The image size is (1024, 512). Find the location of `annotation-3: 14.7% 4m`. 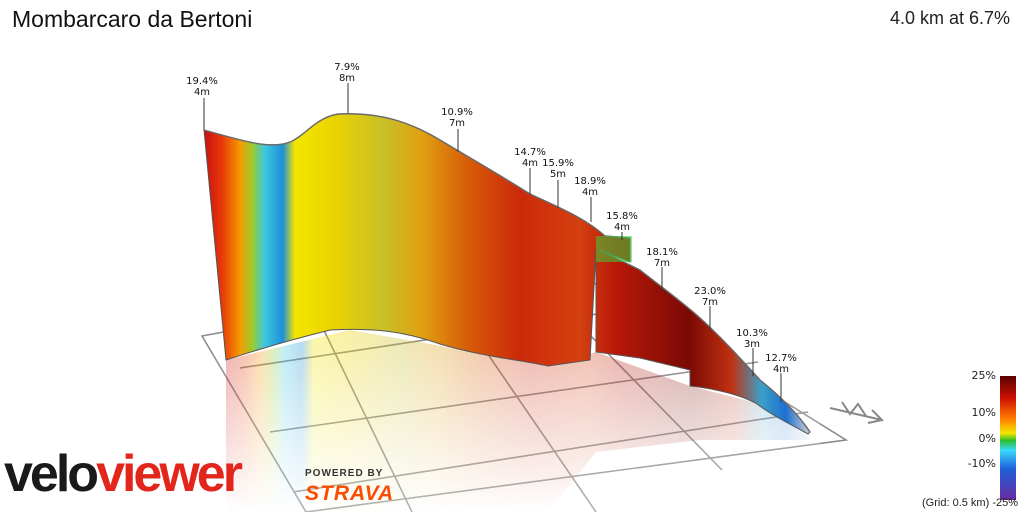

annotation-3: 14.7% 4m is located at coordinates (530, 171).